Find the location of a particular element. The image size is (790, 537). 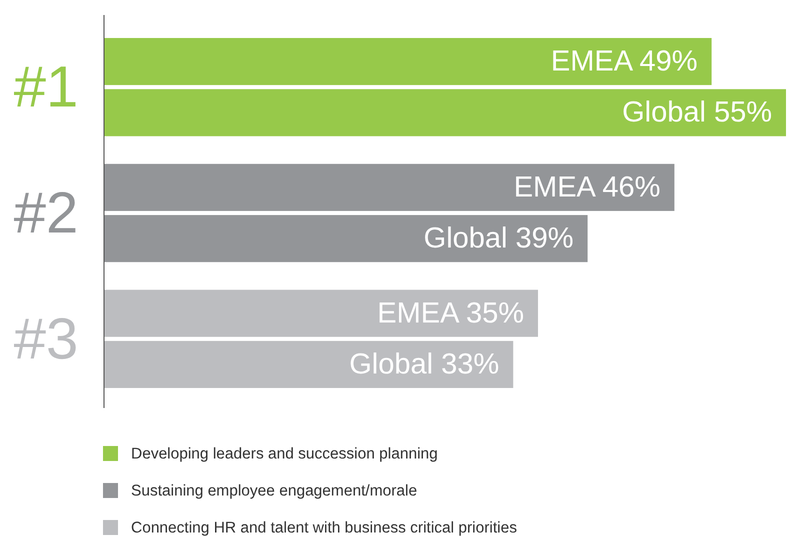

data-label: 55% is located at coordinates (743, 112).